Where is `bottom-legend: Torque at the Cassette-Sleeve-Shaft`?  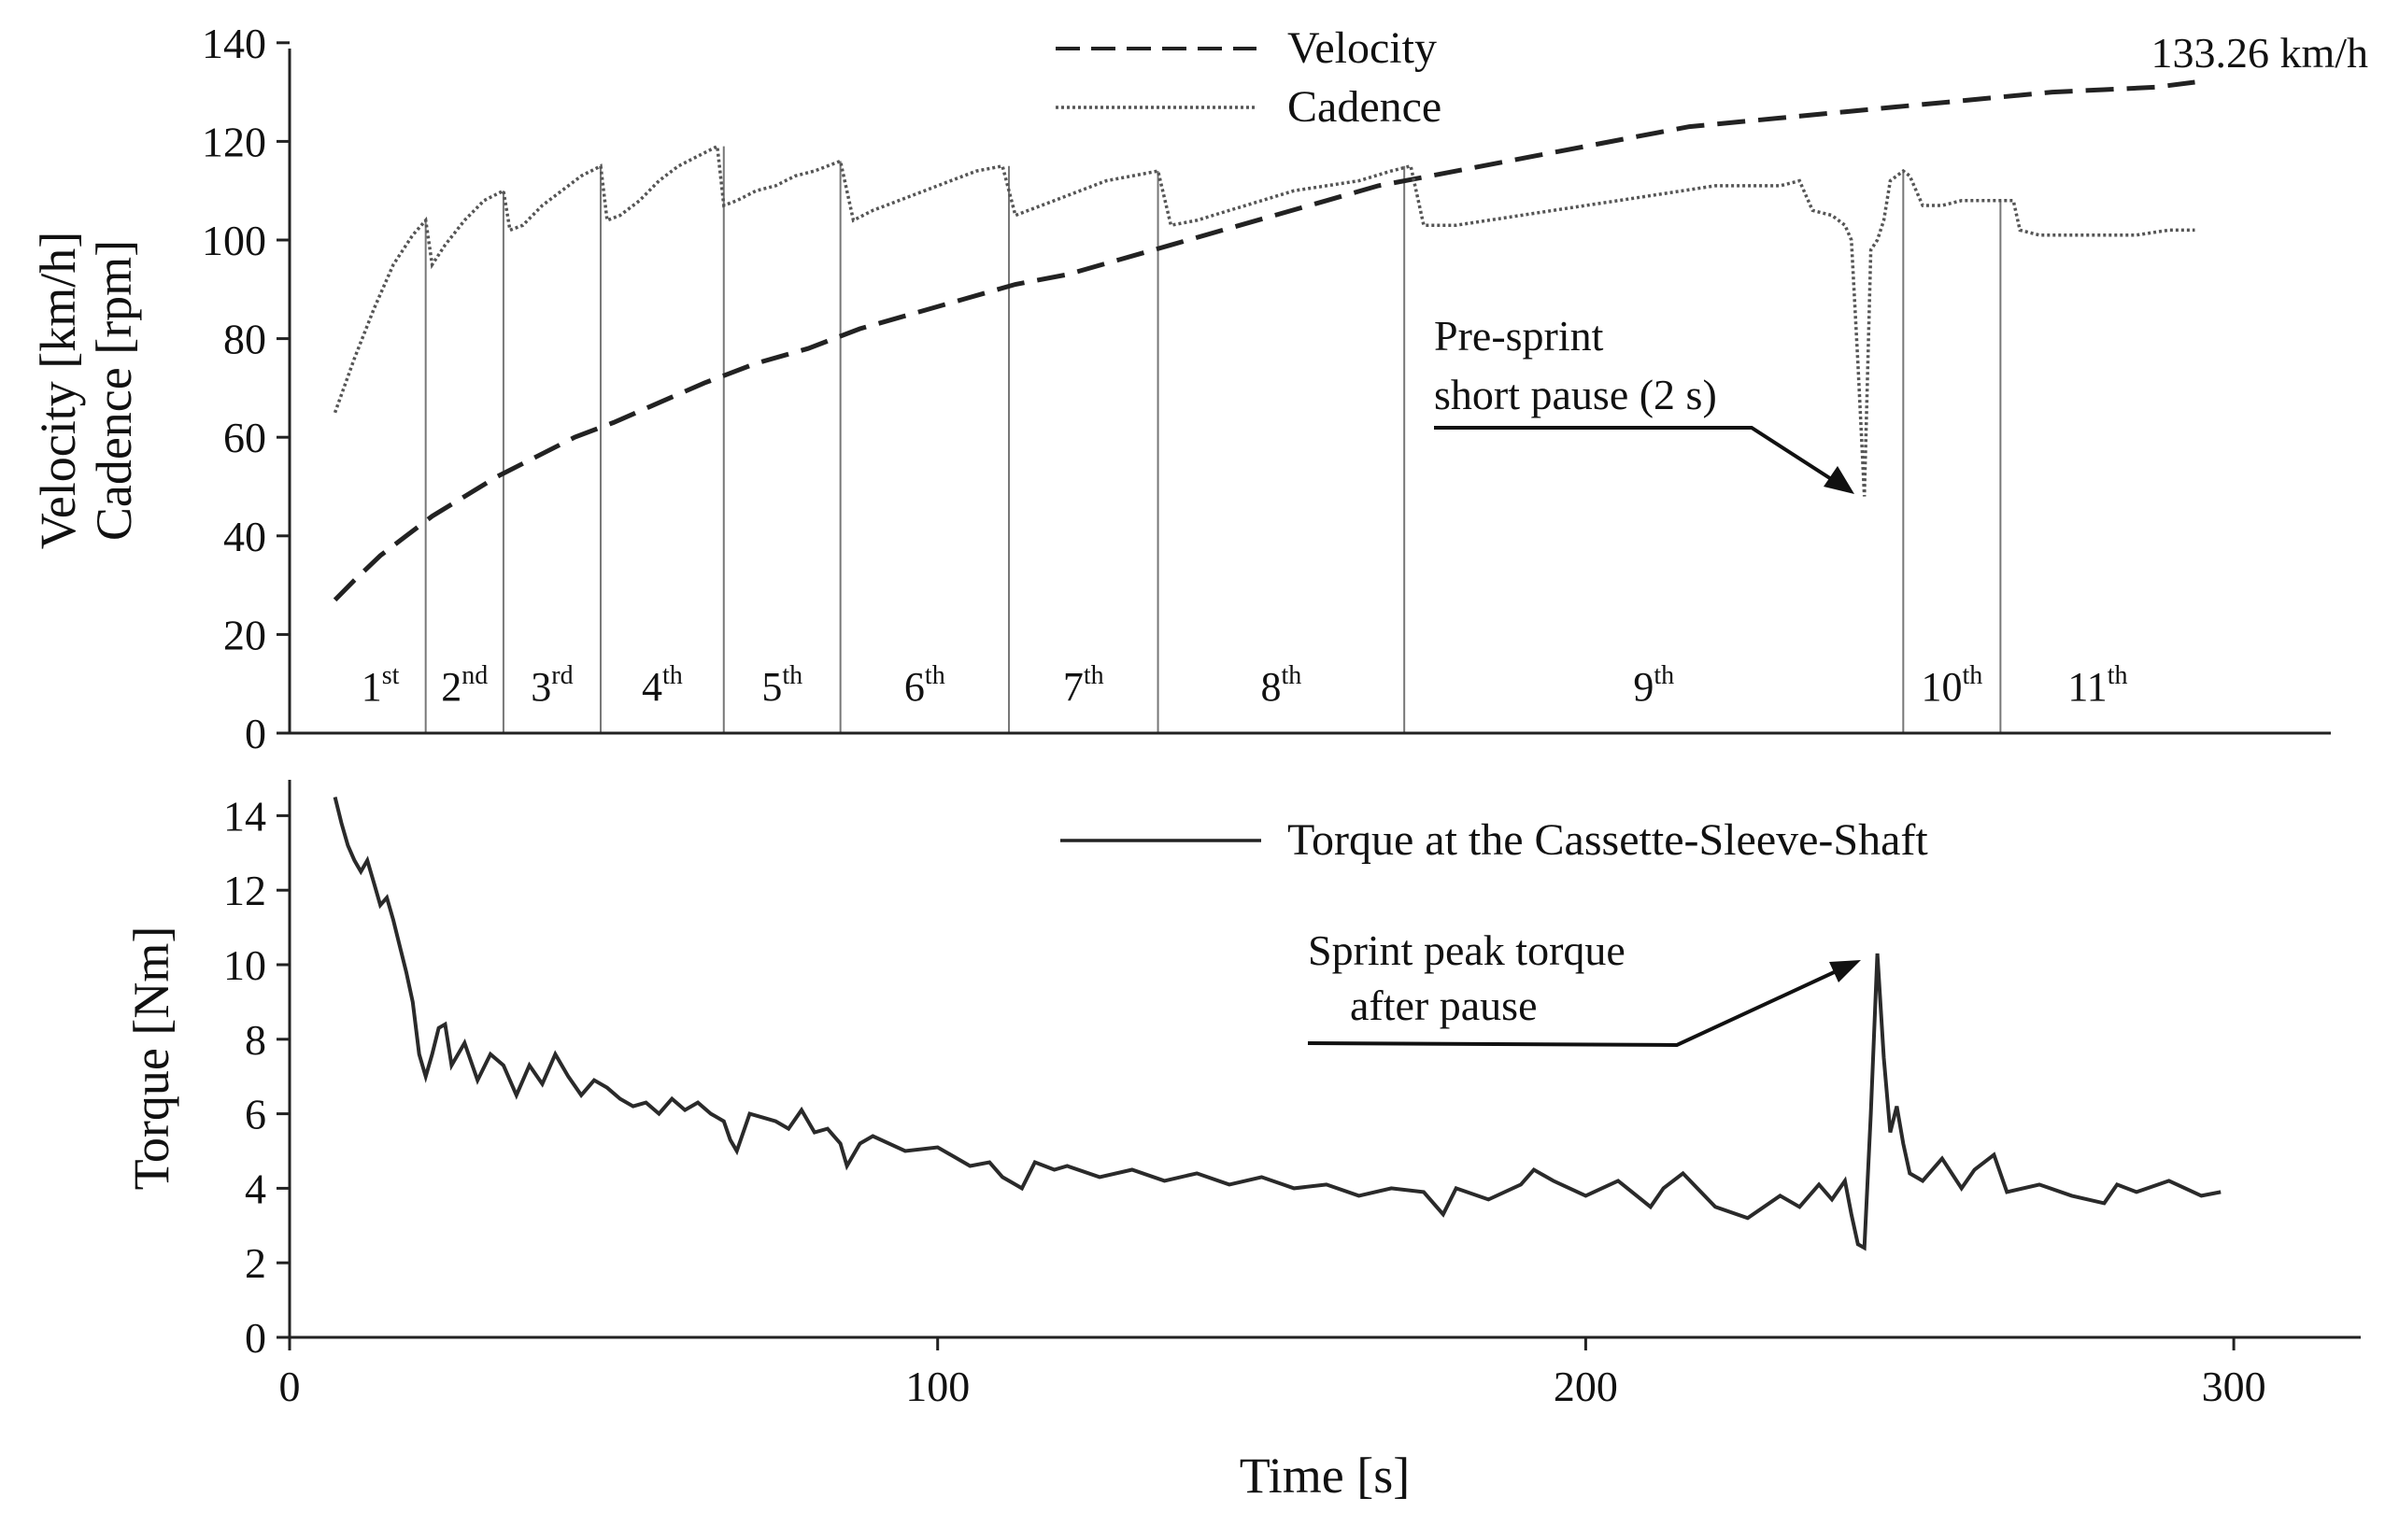 bottom-legend: Torque at the Cassette-Sleeve-Shaft is located at coordinates (1494, 840).